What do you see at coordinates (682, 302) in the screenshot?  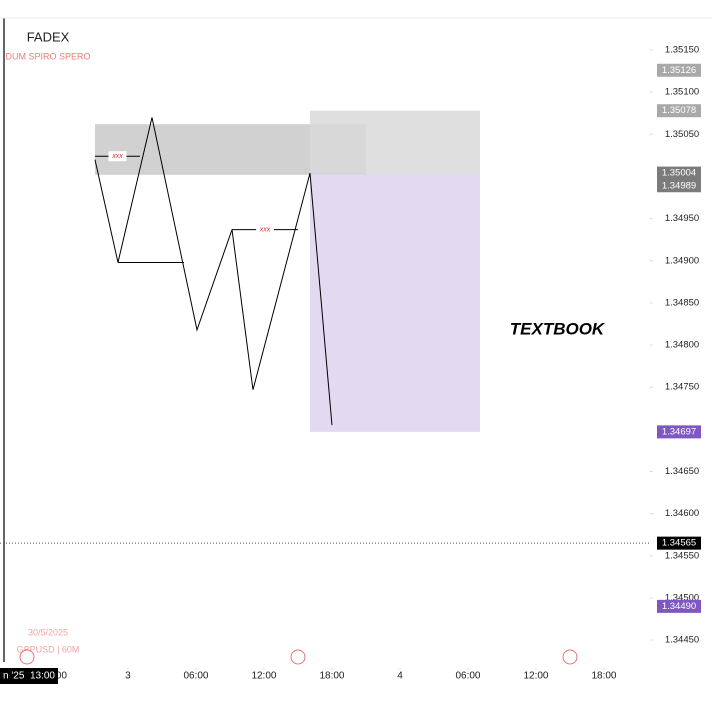 I see `y-tick-label: 1.34850` at bounding box center [682, 302].